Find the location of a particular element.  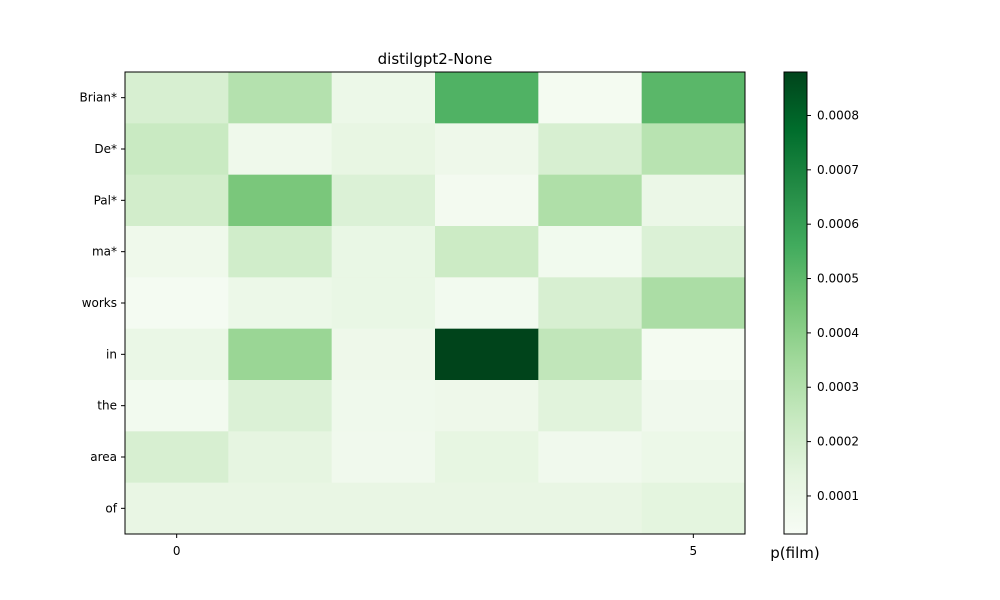

colorbar-tick-label: 0.0002 is located at coordinates (838, 442).